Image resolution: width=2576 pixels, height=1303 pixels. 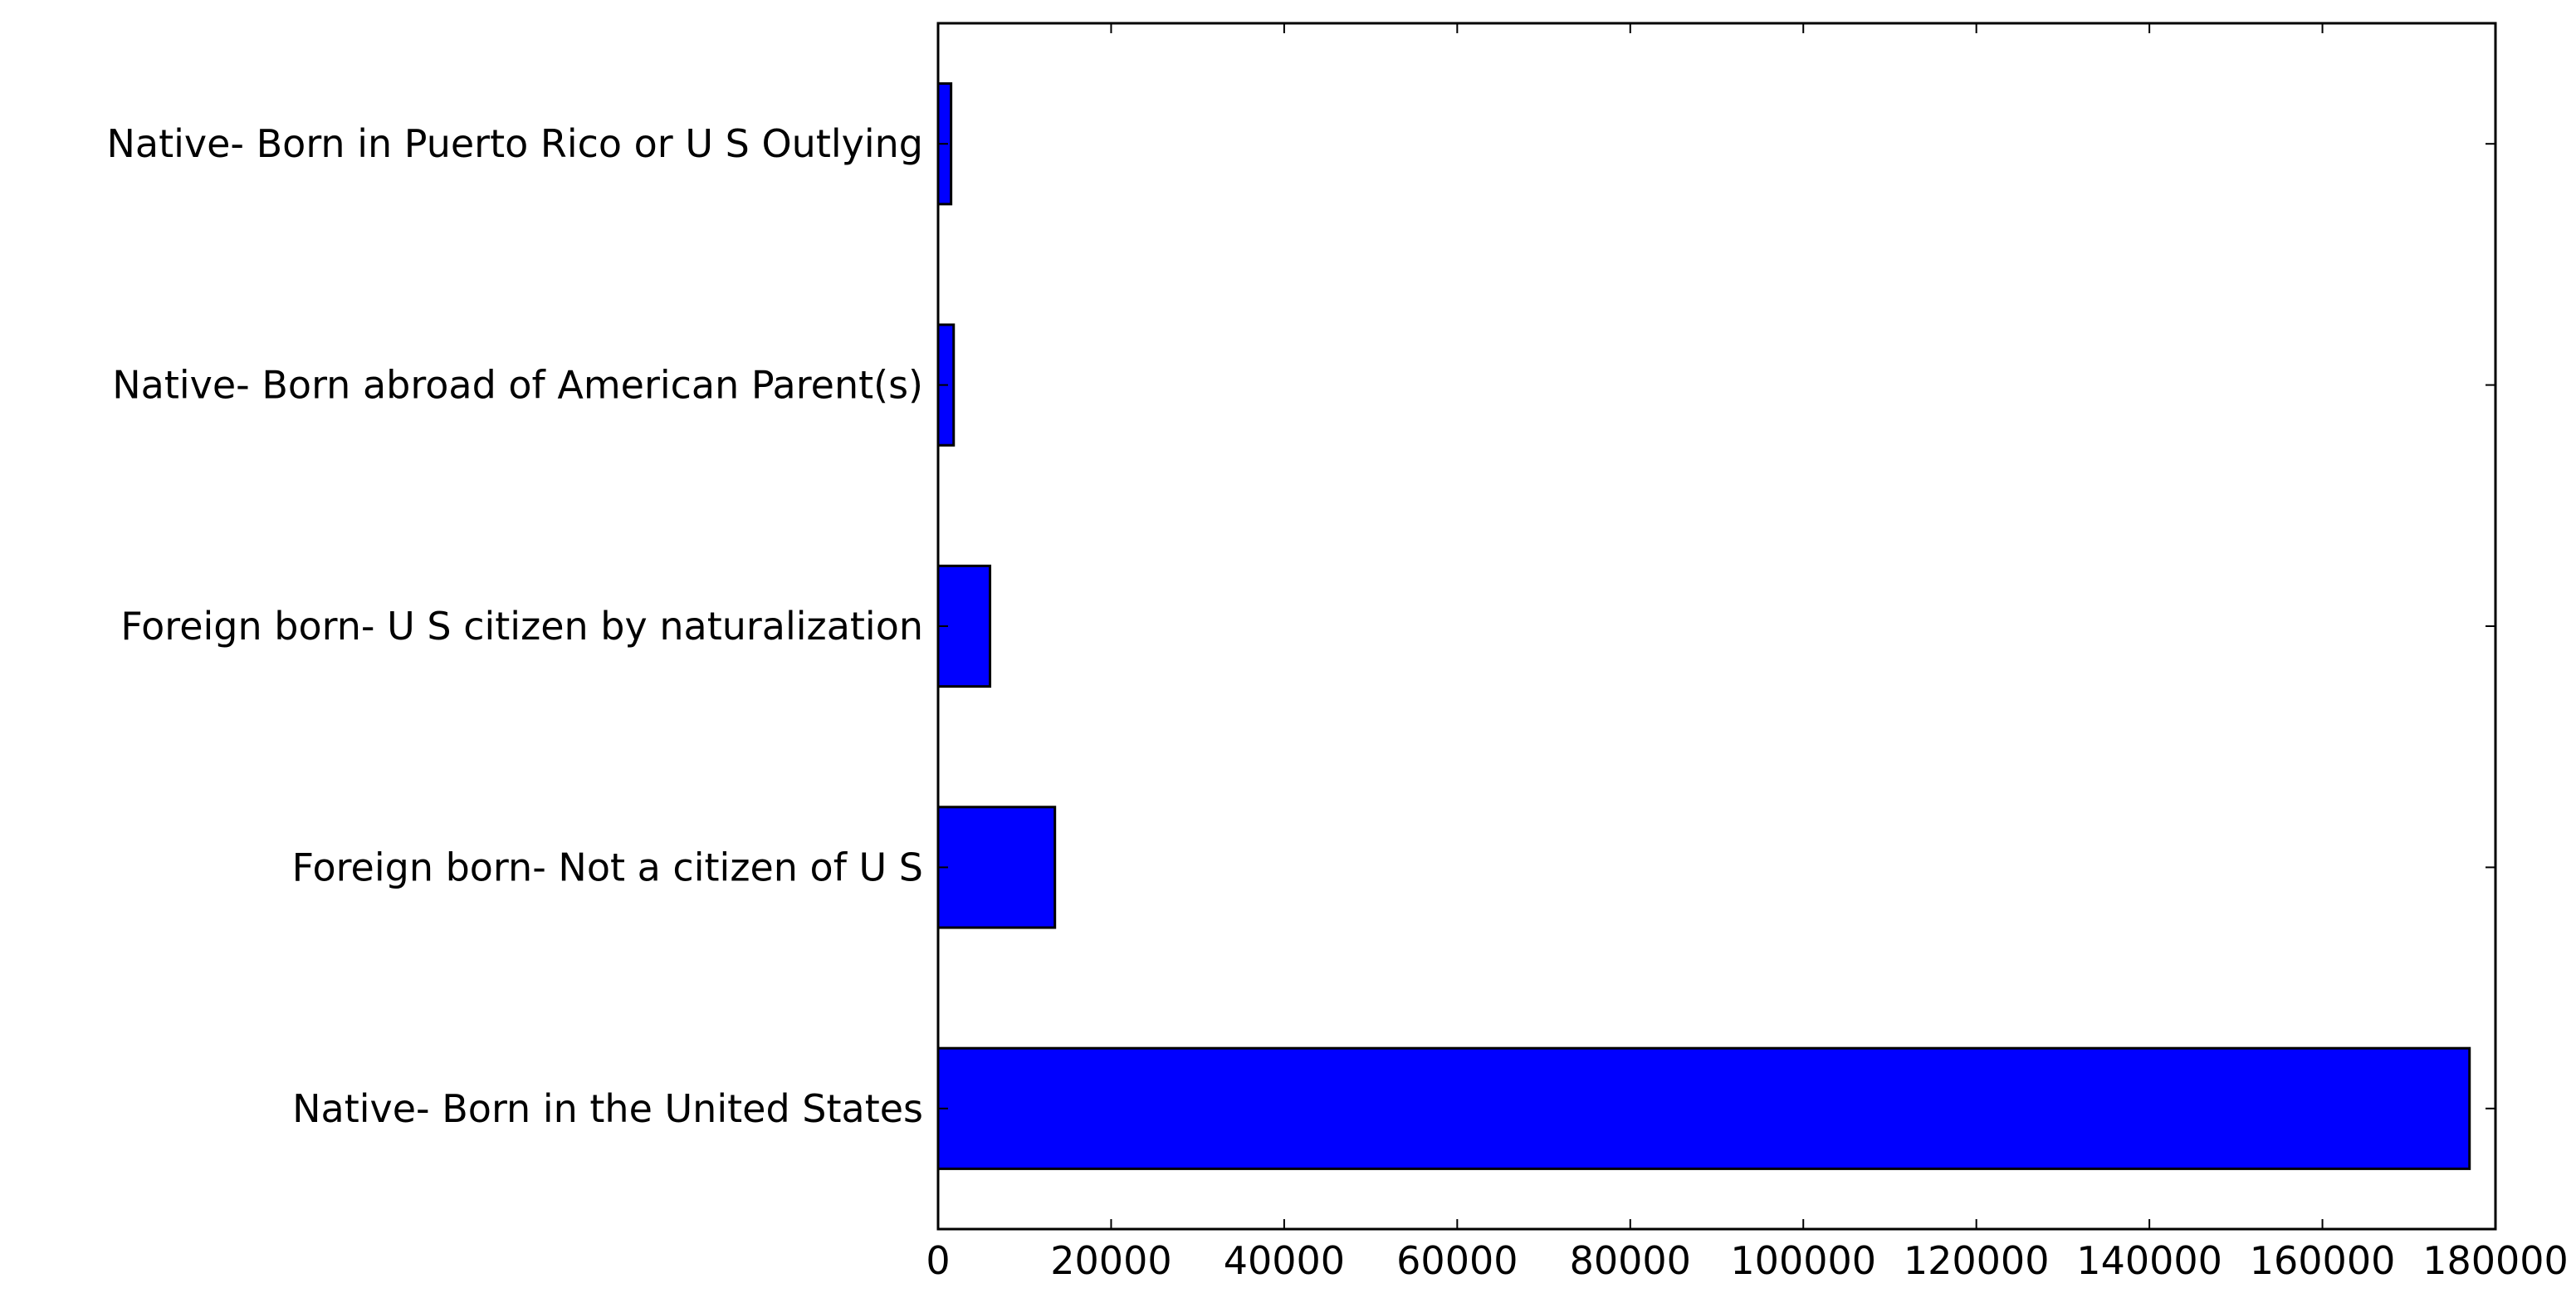 What do you see at coordinates (1630, 1260) in the screenshot?
I see `x-tick-label: 80000` at bounding box center [1630, 1260].